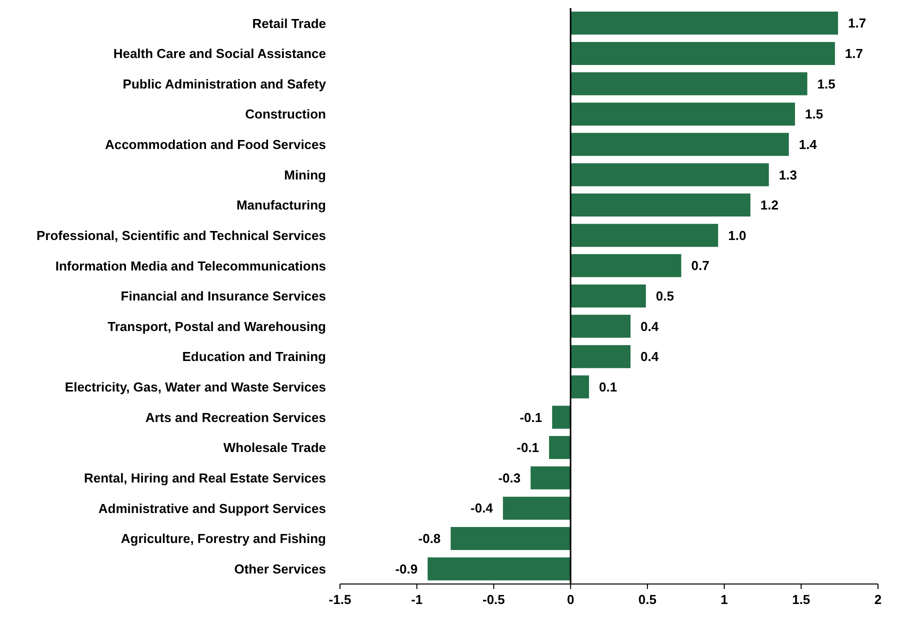 The image size is (900, 617). Describe the element at coordinates (340, 600) in the screenshot. I see `x-tick-label: -1.5` at that location.